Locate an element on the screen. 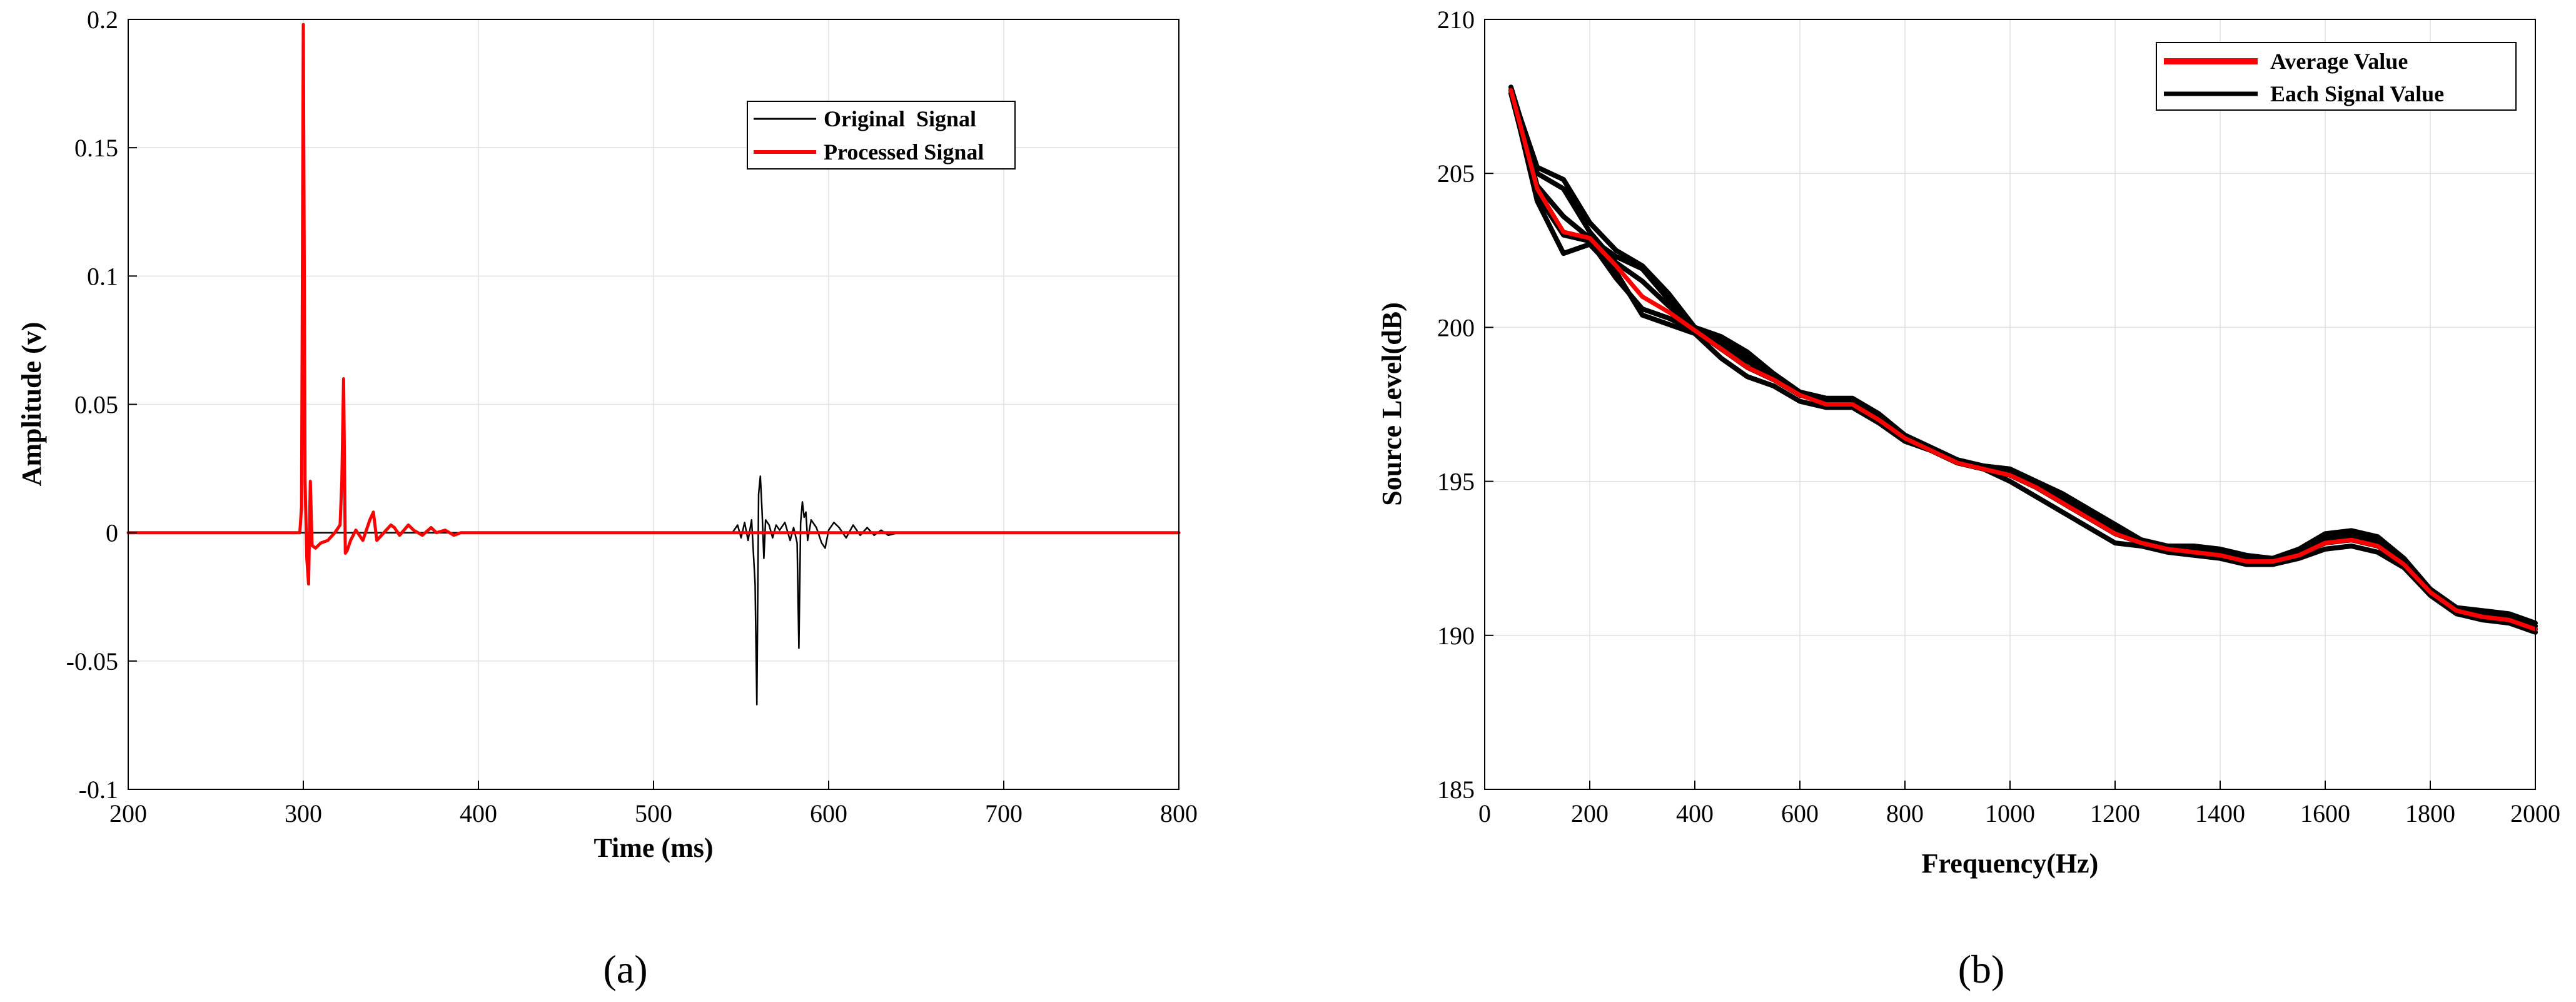  x-tick-label: 1800 is located at coordinates (2430, 813).